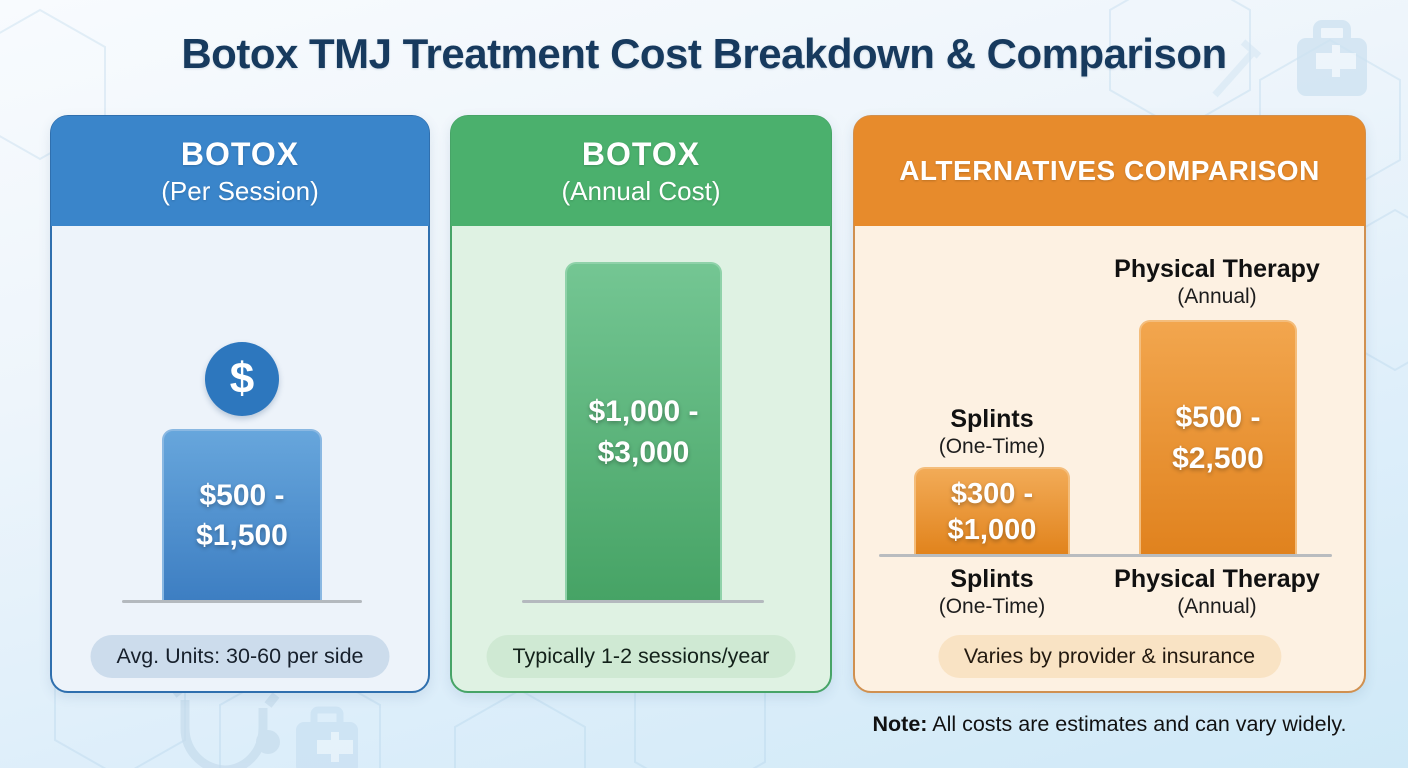 The width and height of the screenshot is (1408, 768). What do you see at coordinates (900, 724) in the screenshot?
I see `note-label: Note:` at bounding box center [900, 724].